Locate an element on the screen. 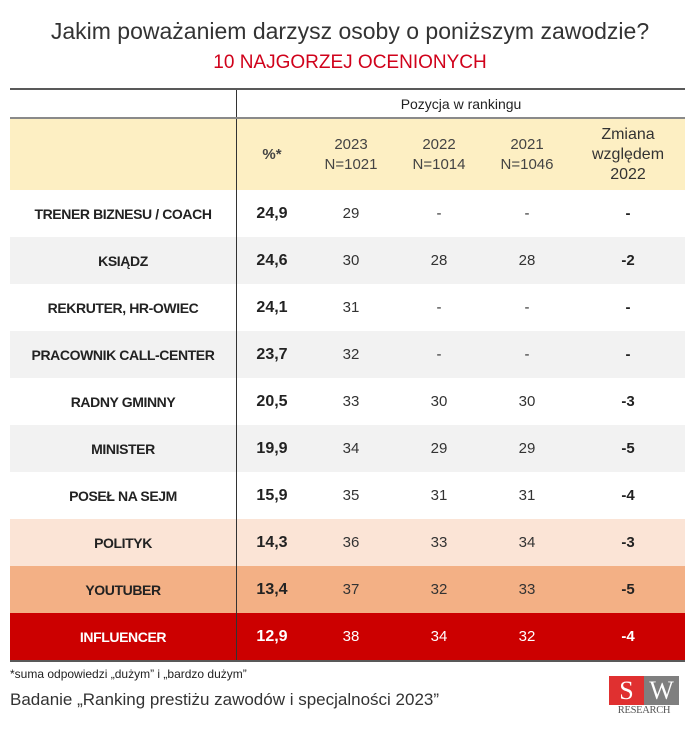 This screenshot has width=700, height=731. percent-value: 23,7 is located at coordinates (271, 354).